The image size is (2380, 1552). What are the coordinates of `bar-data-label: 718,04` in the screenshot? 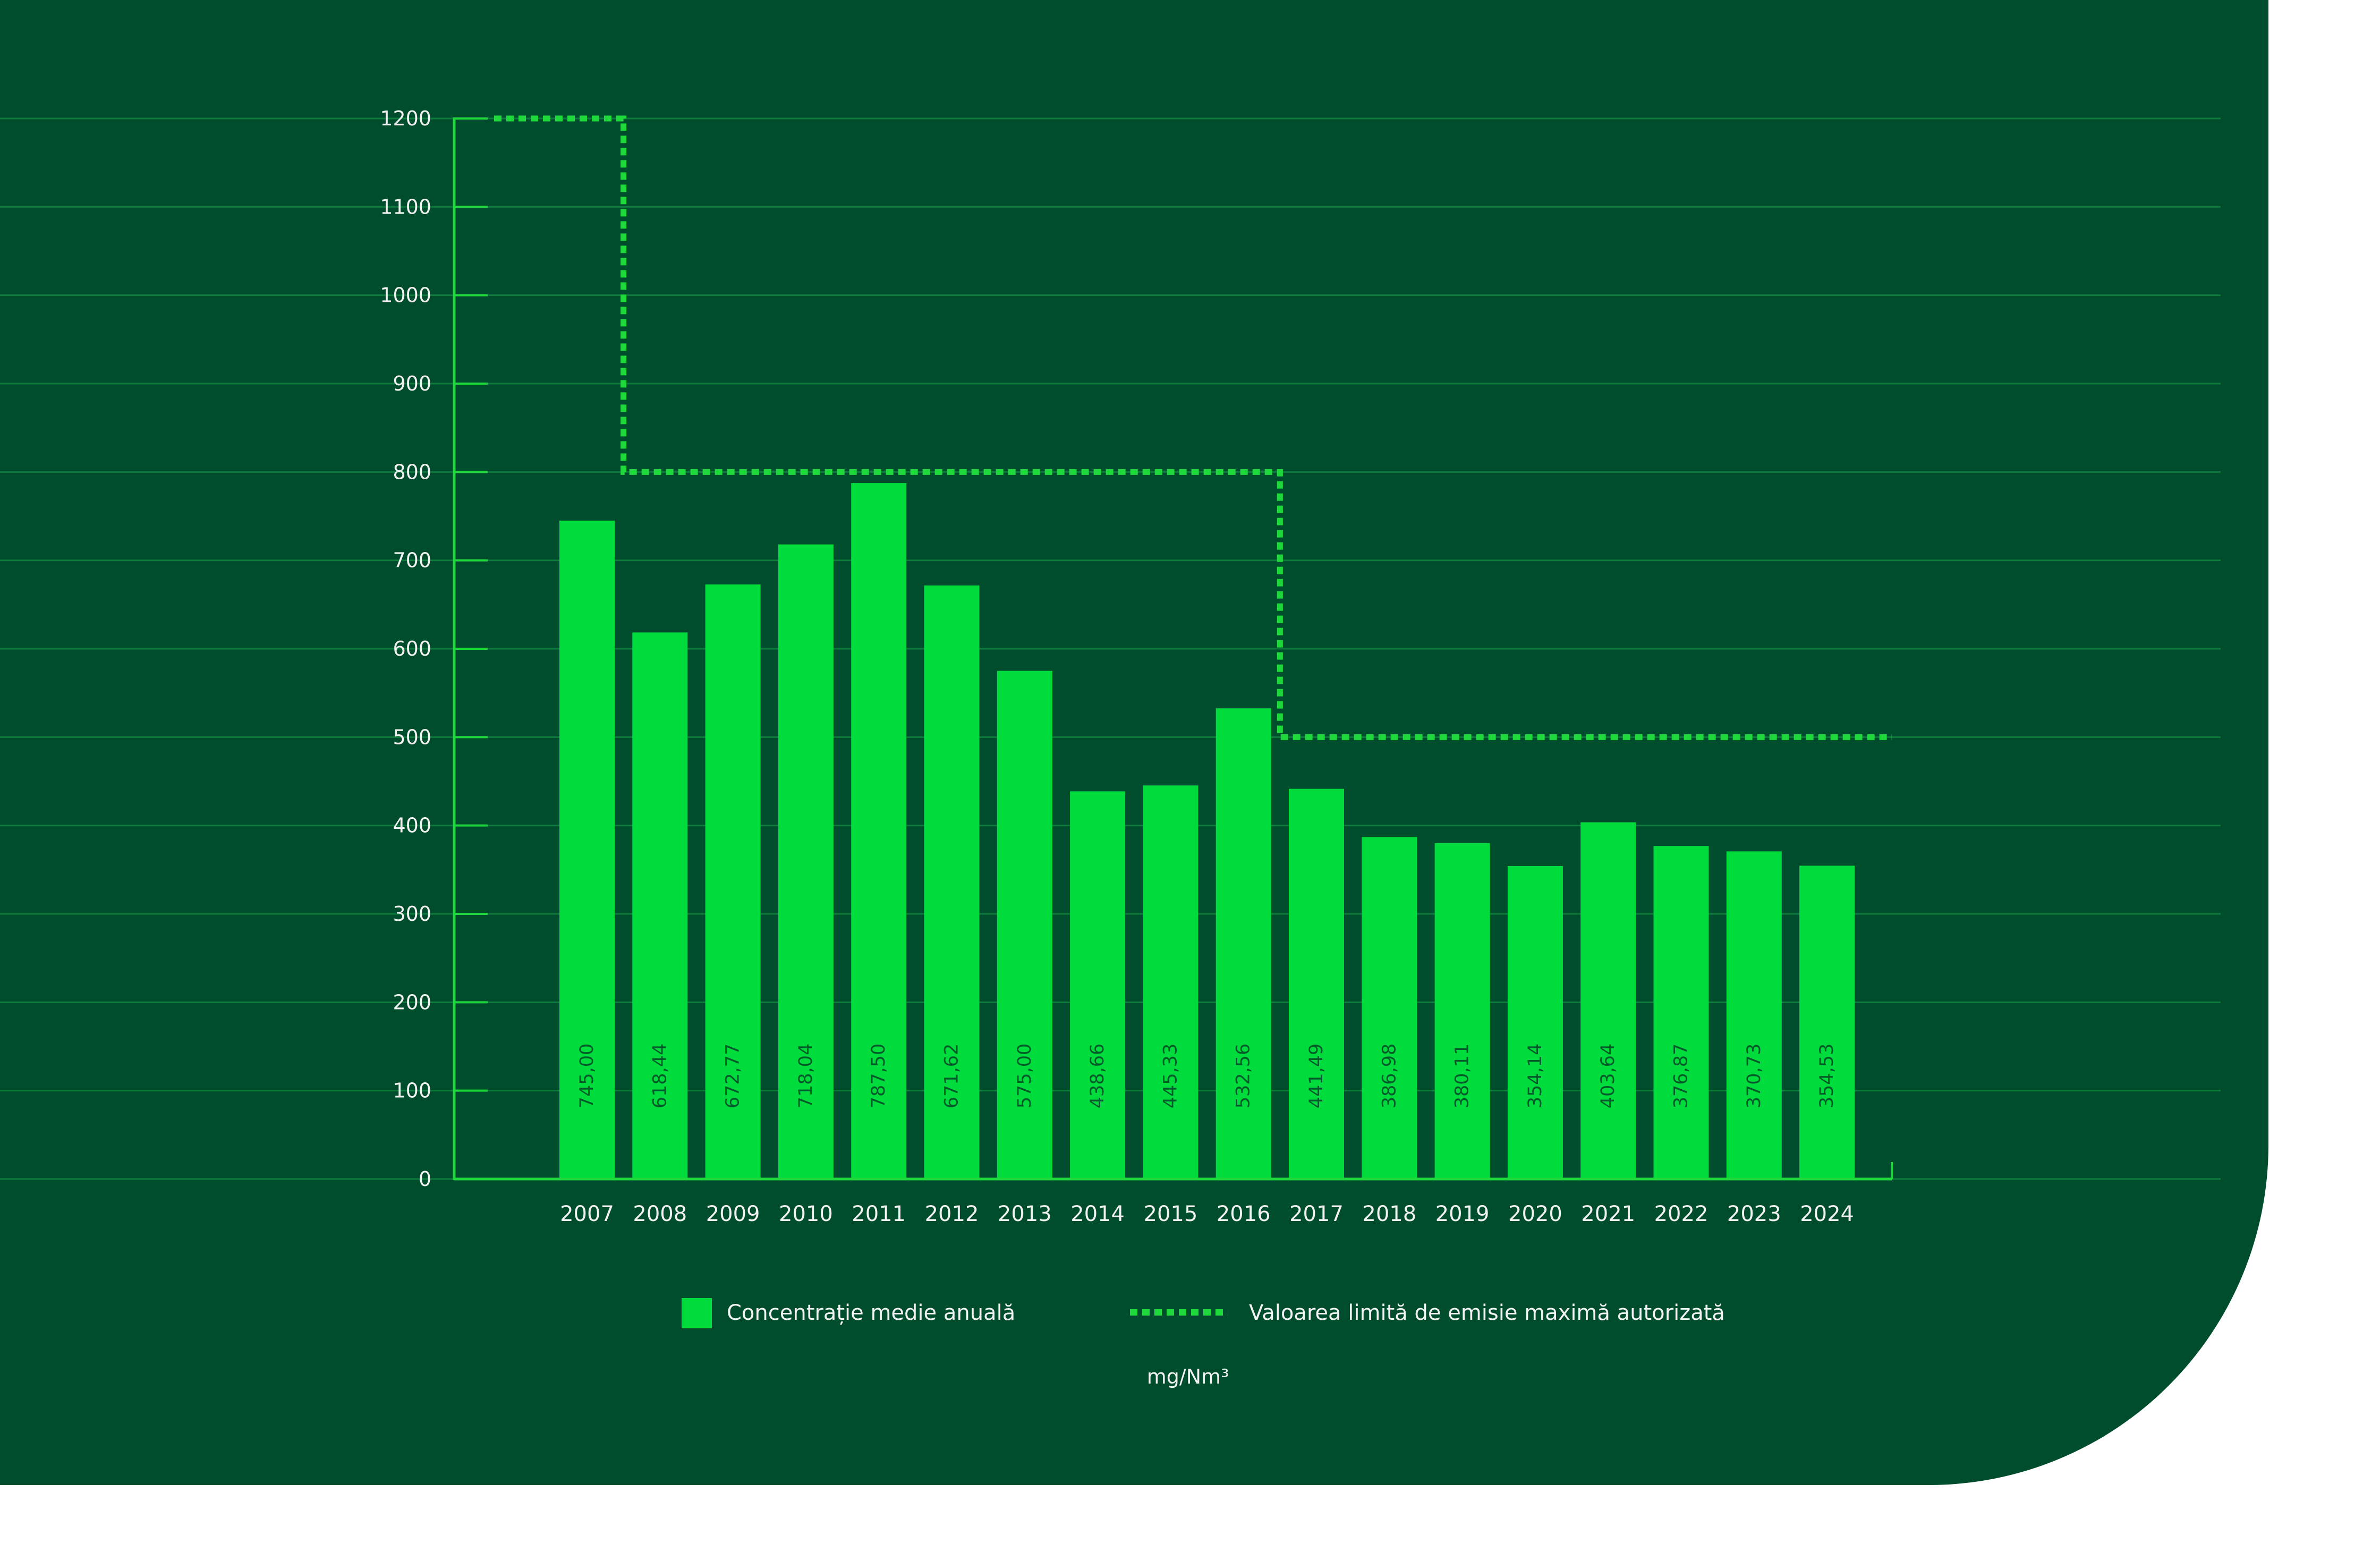 It's located at (806, 1076).